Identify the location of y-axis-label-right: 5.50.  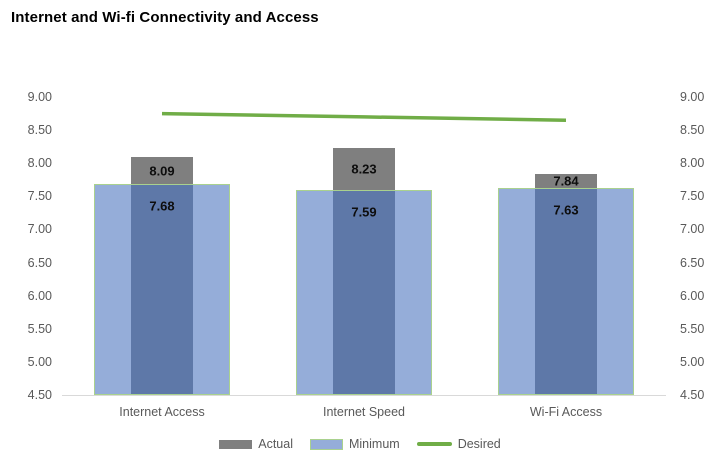
(692, 328).